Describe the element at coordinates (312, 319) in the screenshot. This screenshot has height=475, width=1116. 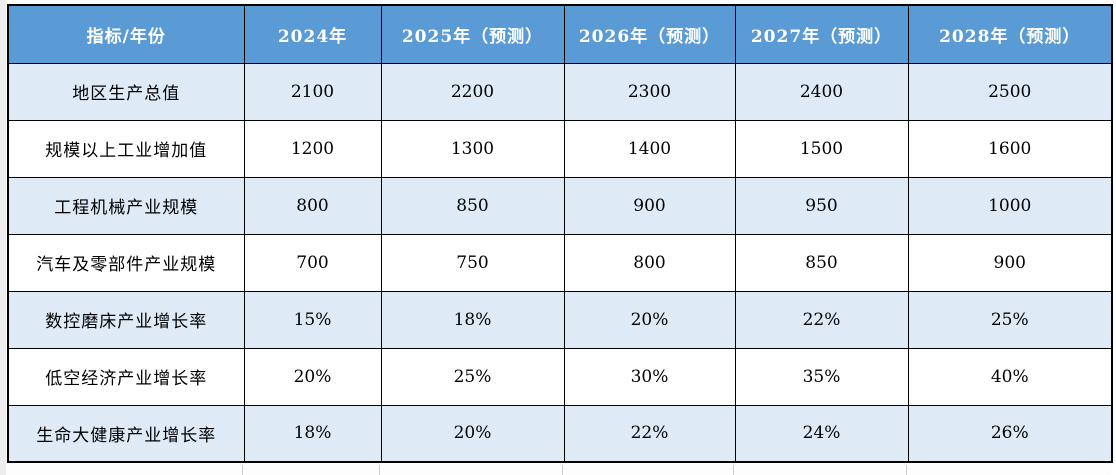
I see `table-cell: 15%` at that location.